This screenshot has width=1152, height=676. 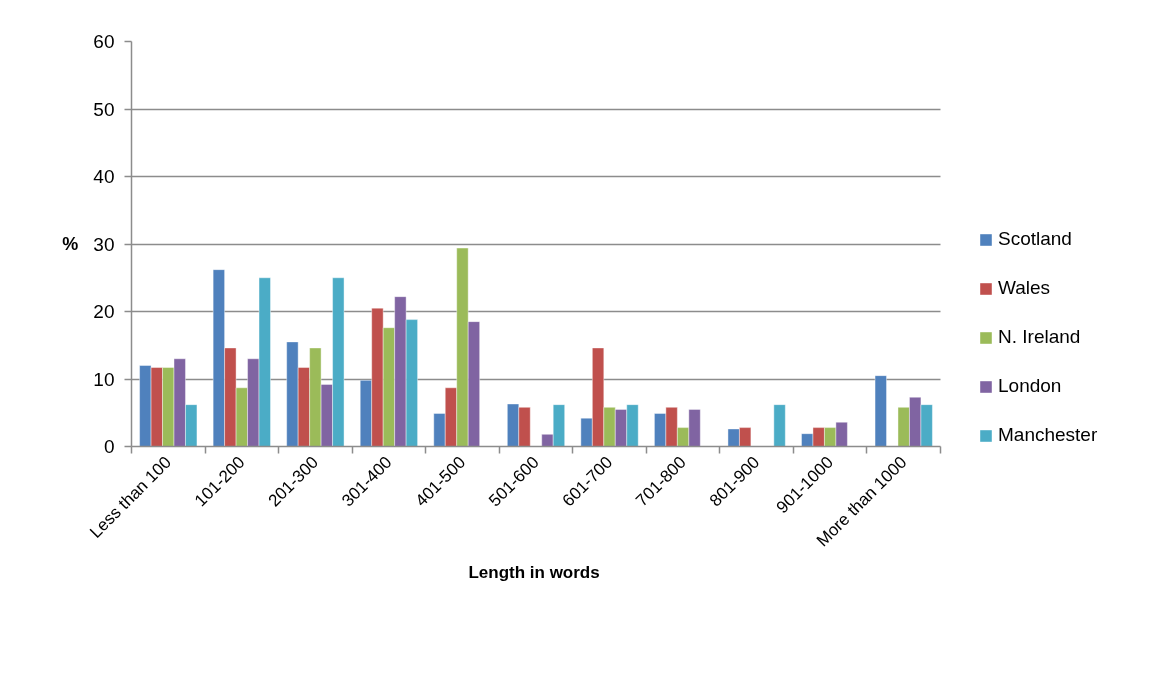 What do you see at coordinates (104, 176) in the screenshot?
I see `y-tick-label: 40` at bounding box center [104, 176].